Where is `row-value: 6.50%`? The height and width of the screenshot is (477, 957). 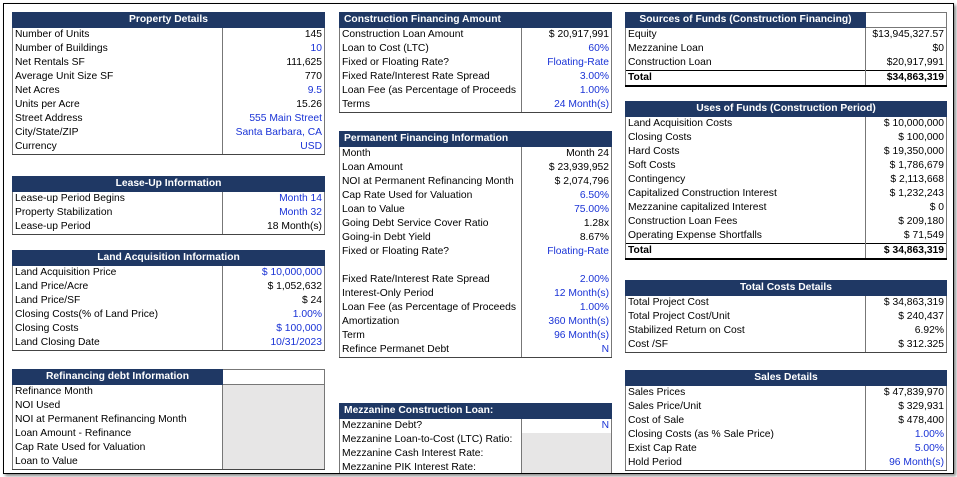 row-value: 6.50% is located at coordinates (566, 196).